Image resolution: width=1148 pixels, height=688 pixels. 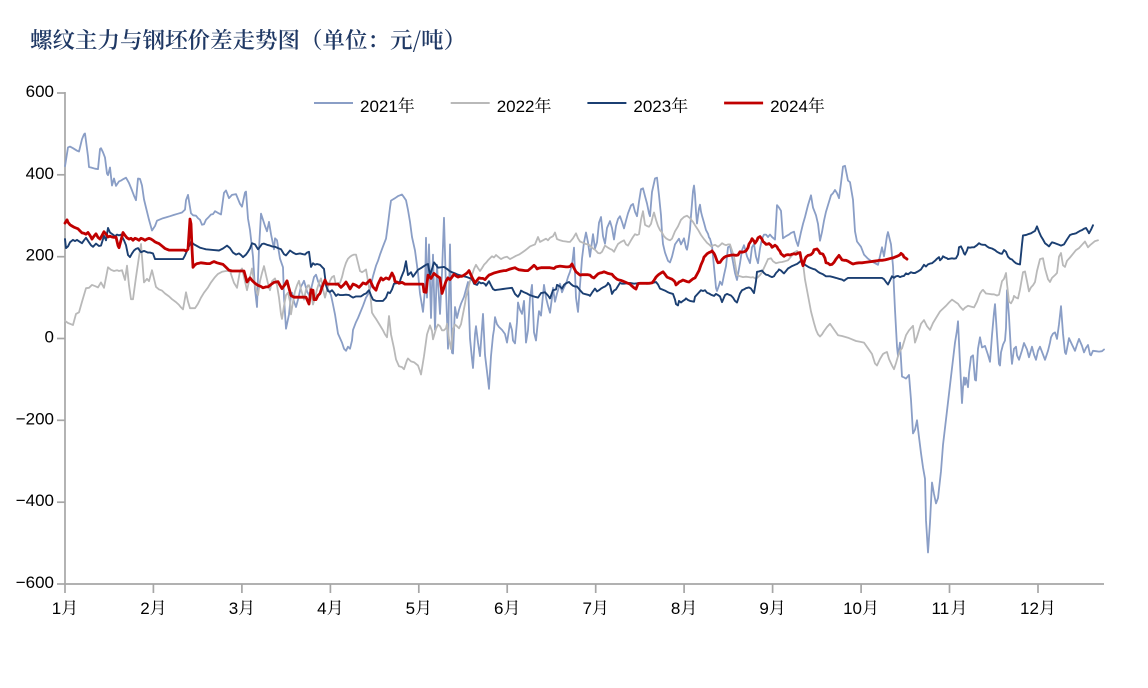 What do you see at coordinates (35, 500) in the screenshot?
I see `svg-text: −400` at bounding box center [35, 500].